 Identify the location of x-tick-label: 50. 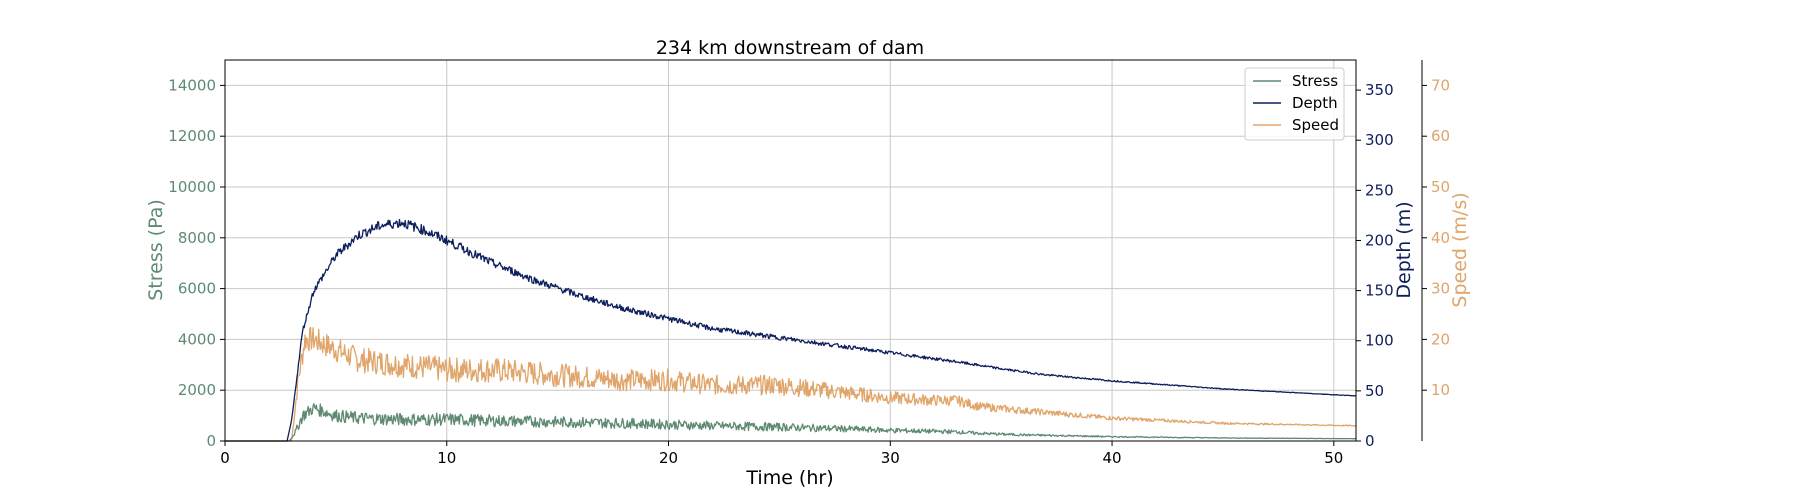
(1333, 458).